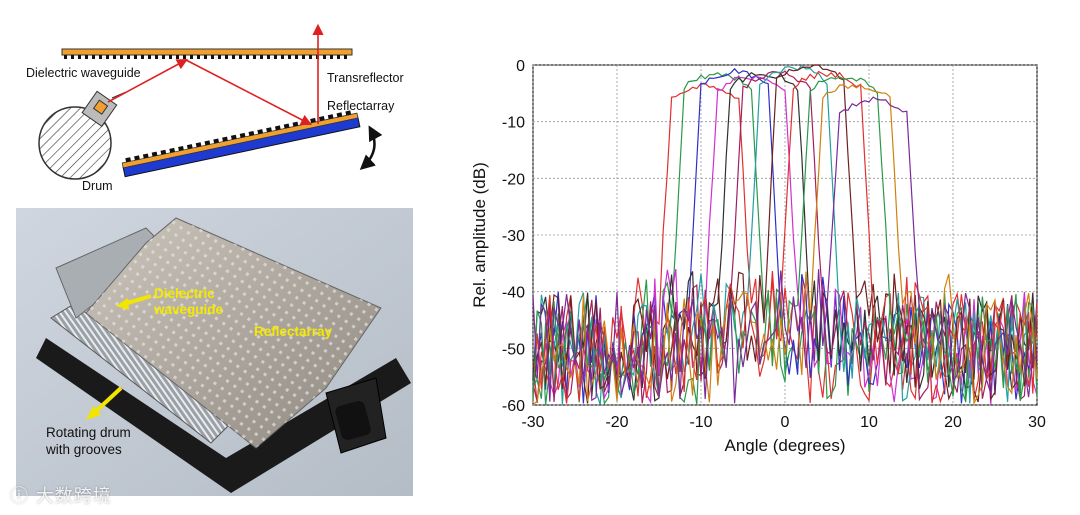 The height and width of the screenshot is (515, 1080). What do you see at coordinates (361, 106) in the screenshot?
I see `label-reflectarray: Reflectarray` at bounding box center [361, 106].